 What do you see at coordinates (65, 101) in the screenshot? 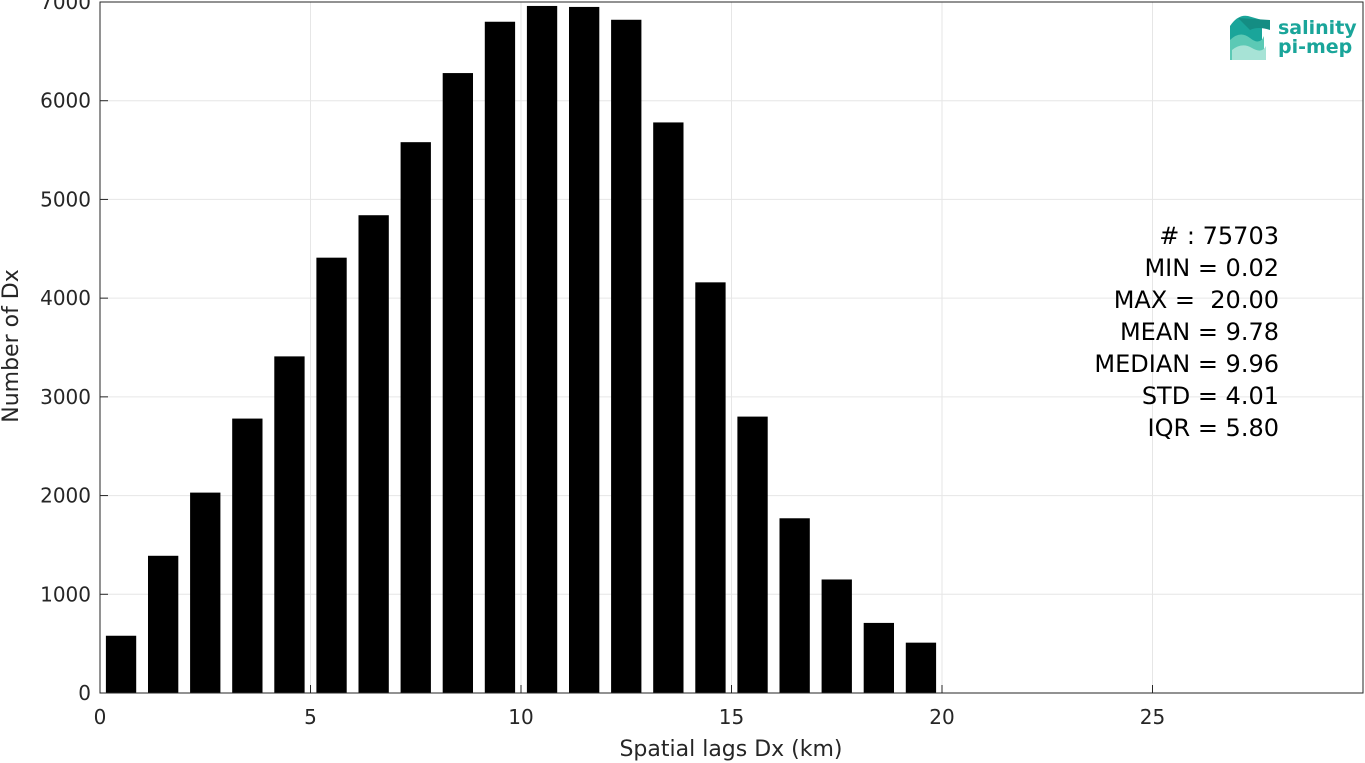
I see `y-tick-label: 6000` at bounding box center [65, 101].